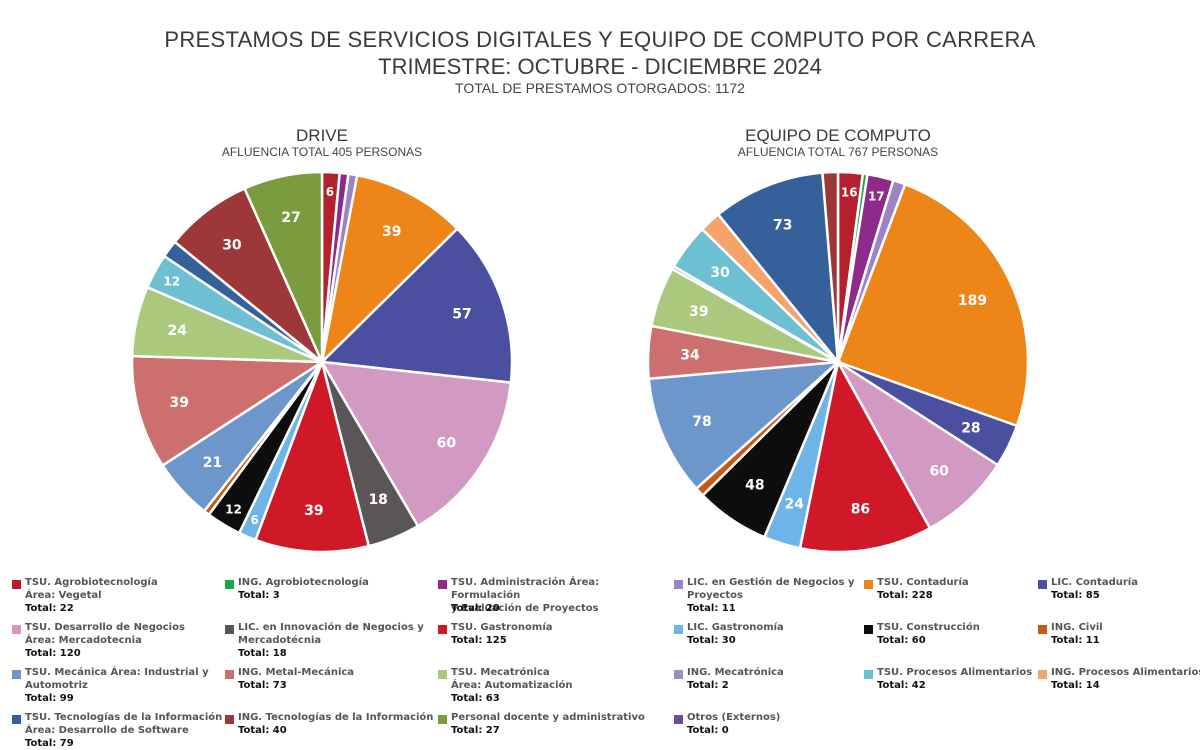 The image size is (1200, 750). Describe the element at coordinates (262, 653) in the screenshot. I see `legend-total: Total: 18` at that location.